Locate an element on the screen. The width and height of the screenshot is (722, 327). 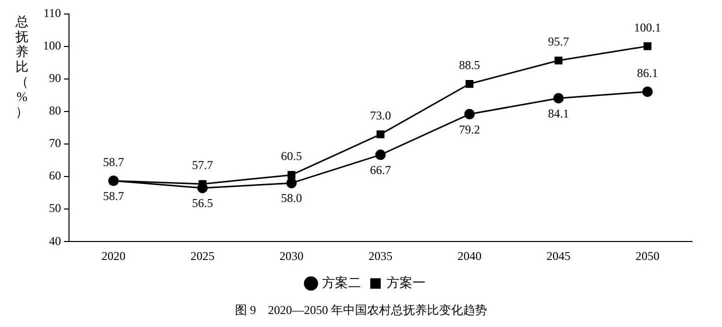
x-tick-label: 2050 is located at coordinates (648, 255).